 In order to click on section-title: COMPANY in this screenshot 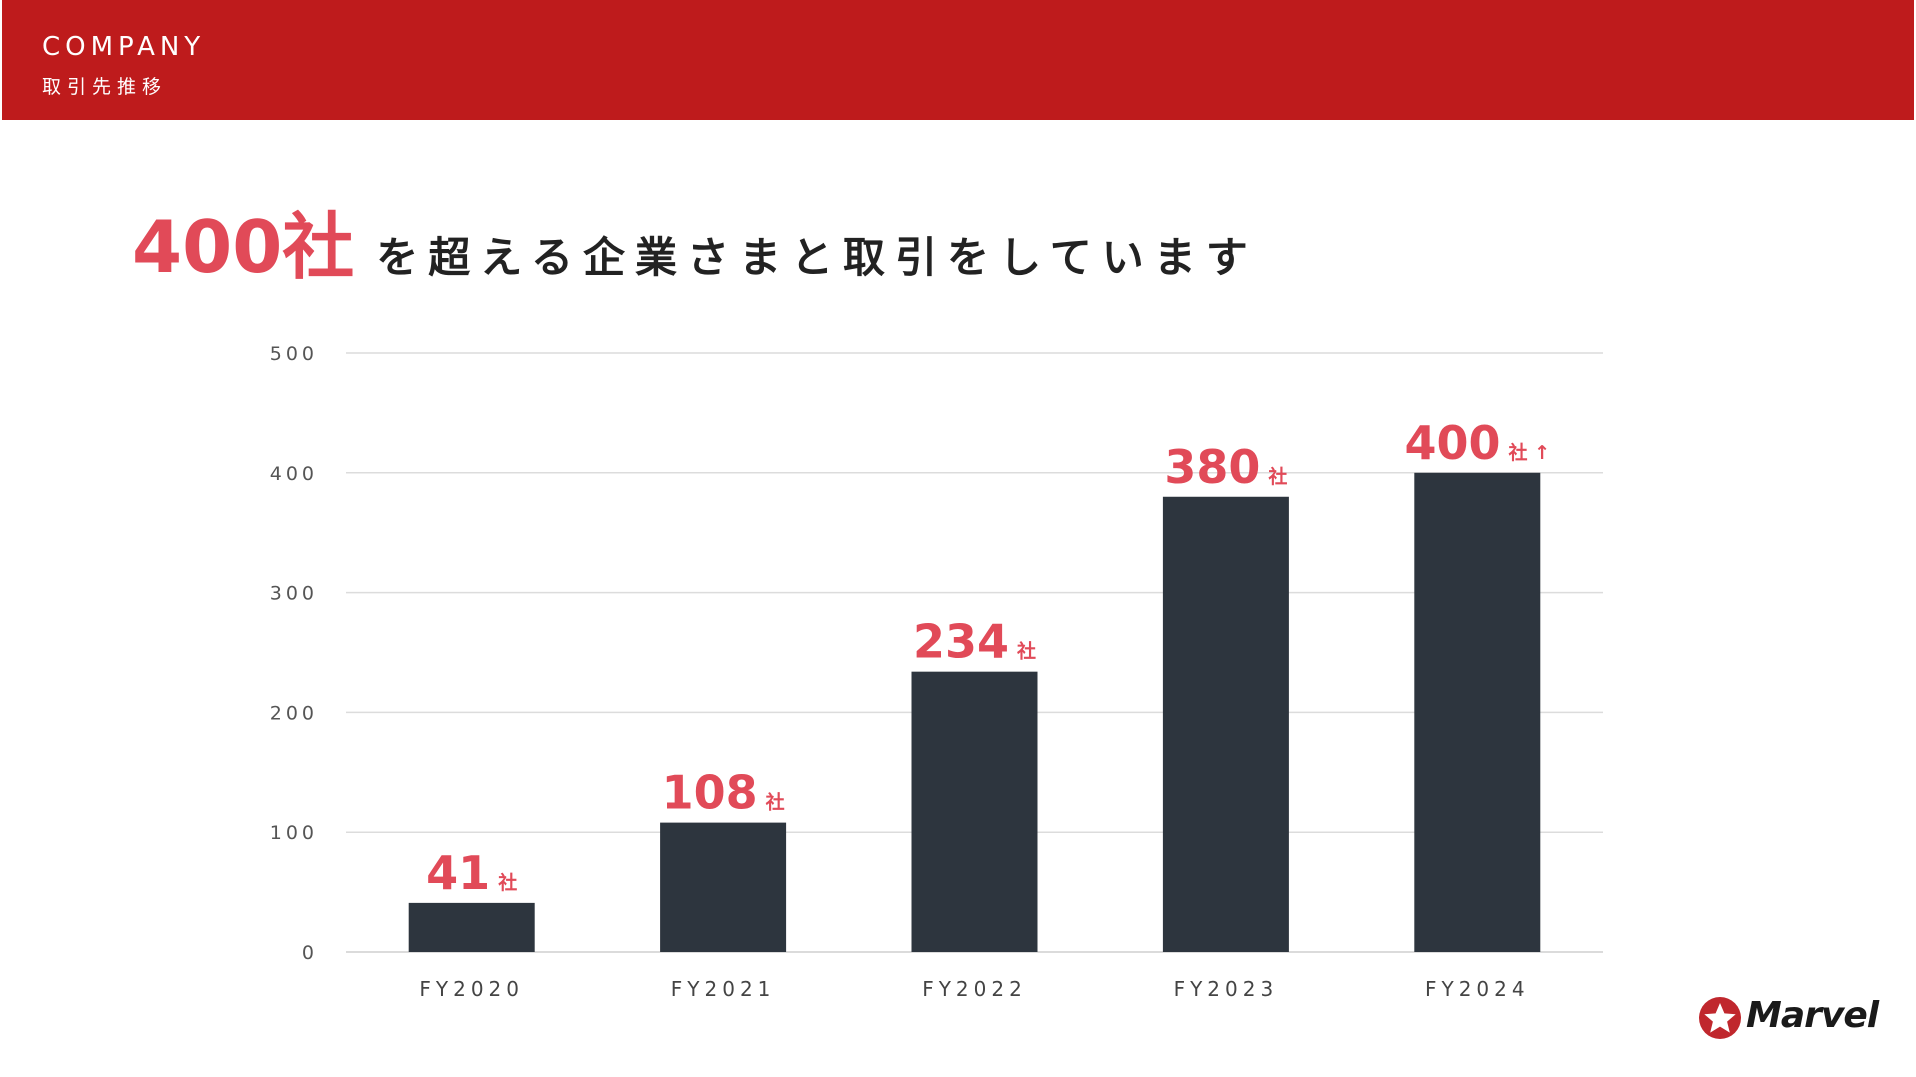, I will do `click(124, 47)`.